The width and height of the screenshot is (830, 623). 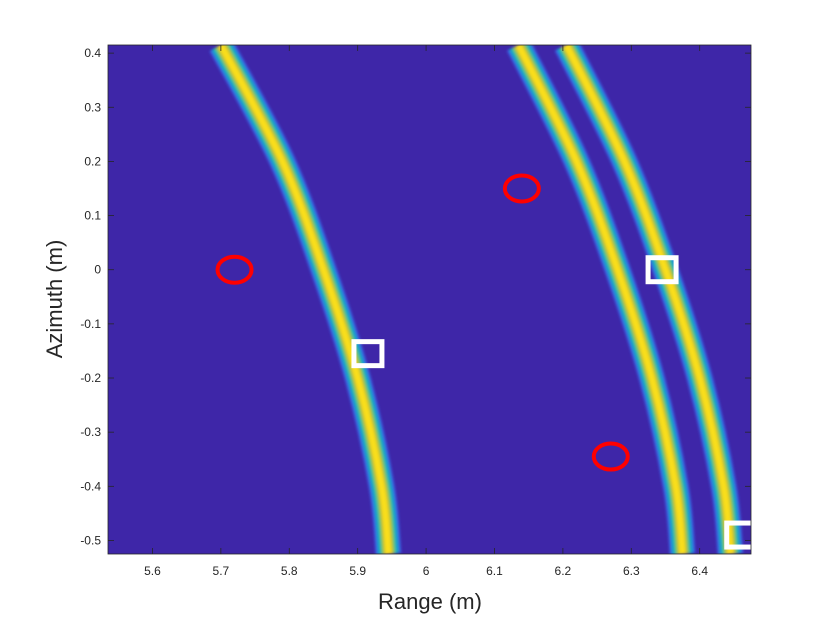 What do you see at coordinates (54, 299) in the screenshot?
I see `y-axis-title: Azimuth (m)` at bounding box center [54, 299].